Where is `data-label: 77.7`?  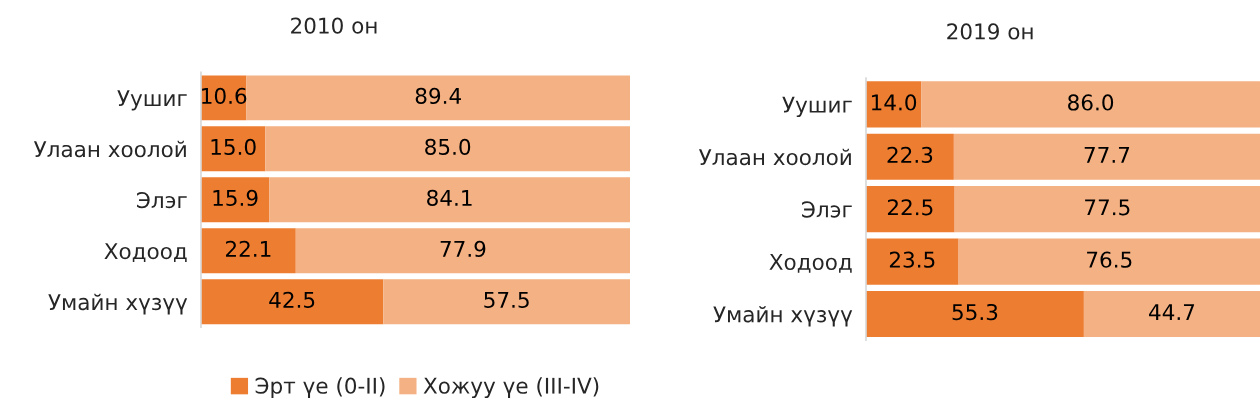 data-label: 77.7 is located at coordinates (1107, 155).